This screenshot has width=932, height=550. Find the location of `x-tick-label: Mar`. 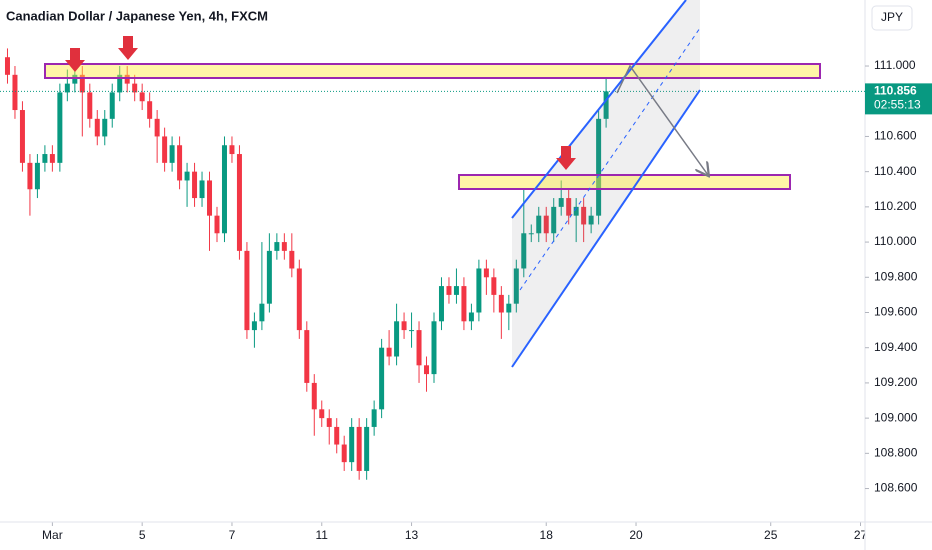

x-tick-label: Mar is located at coordinates (52, 535).